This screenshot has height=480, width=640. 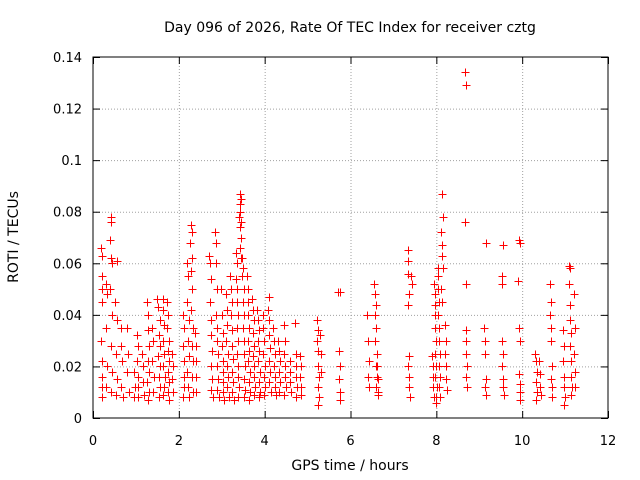 I want to click on y-tick-labels: 0 0.02 0.04 0.06 0.08 0.1 0.12 0.14, so click(x=67, y=239).